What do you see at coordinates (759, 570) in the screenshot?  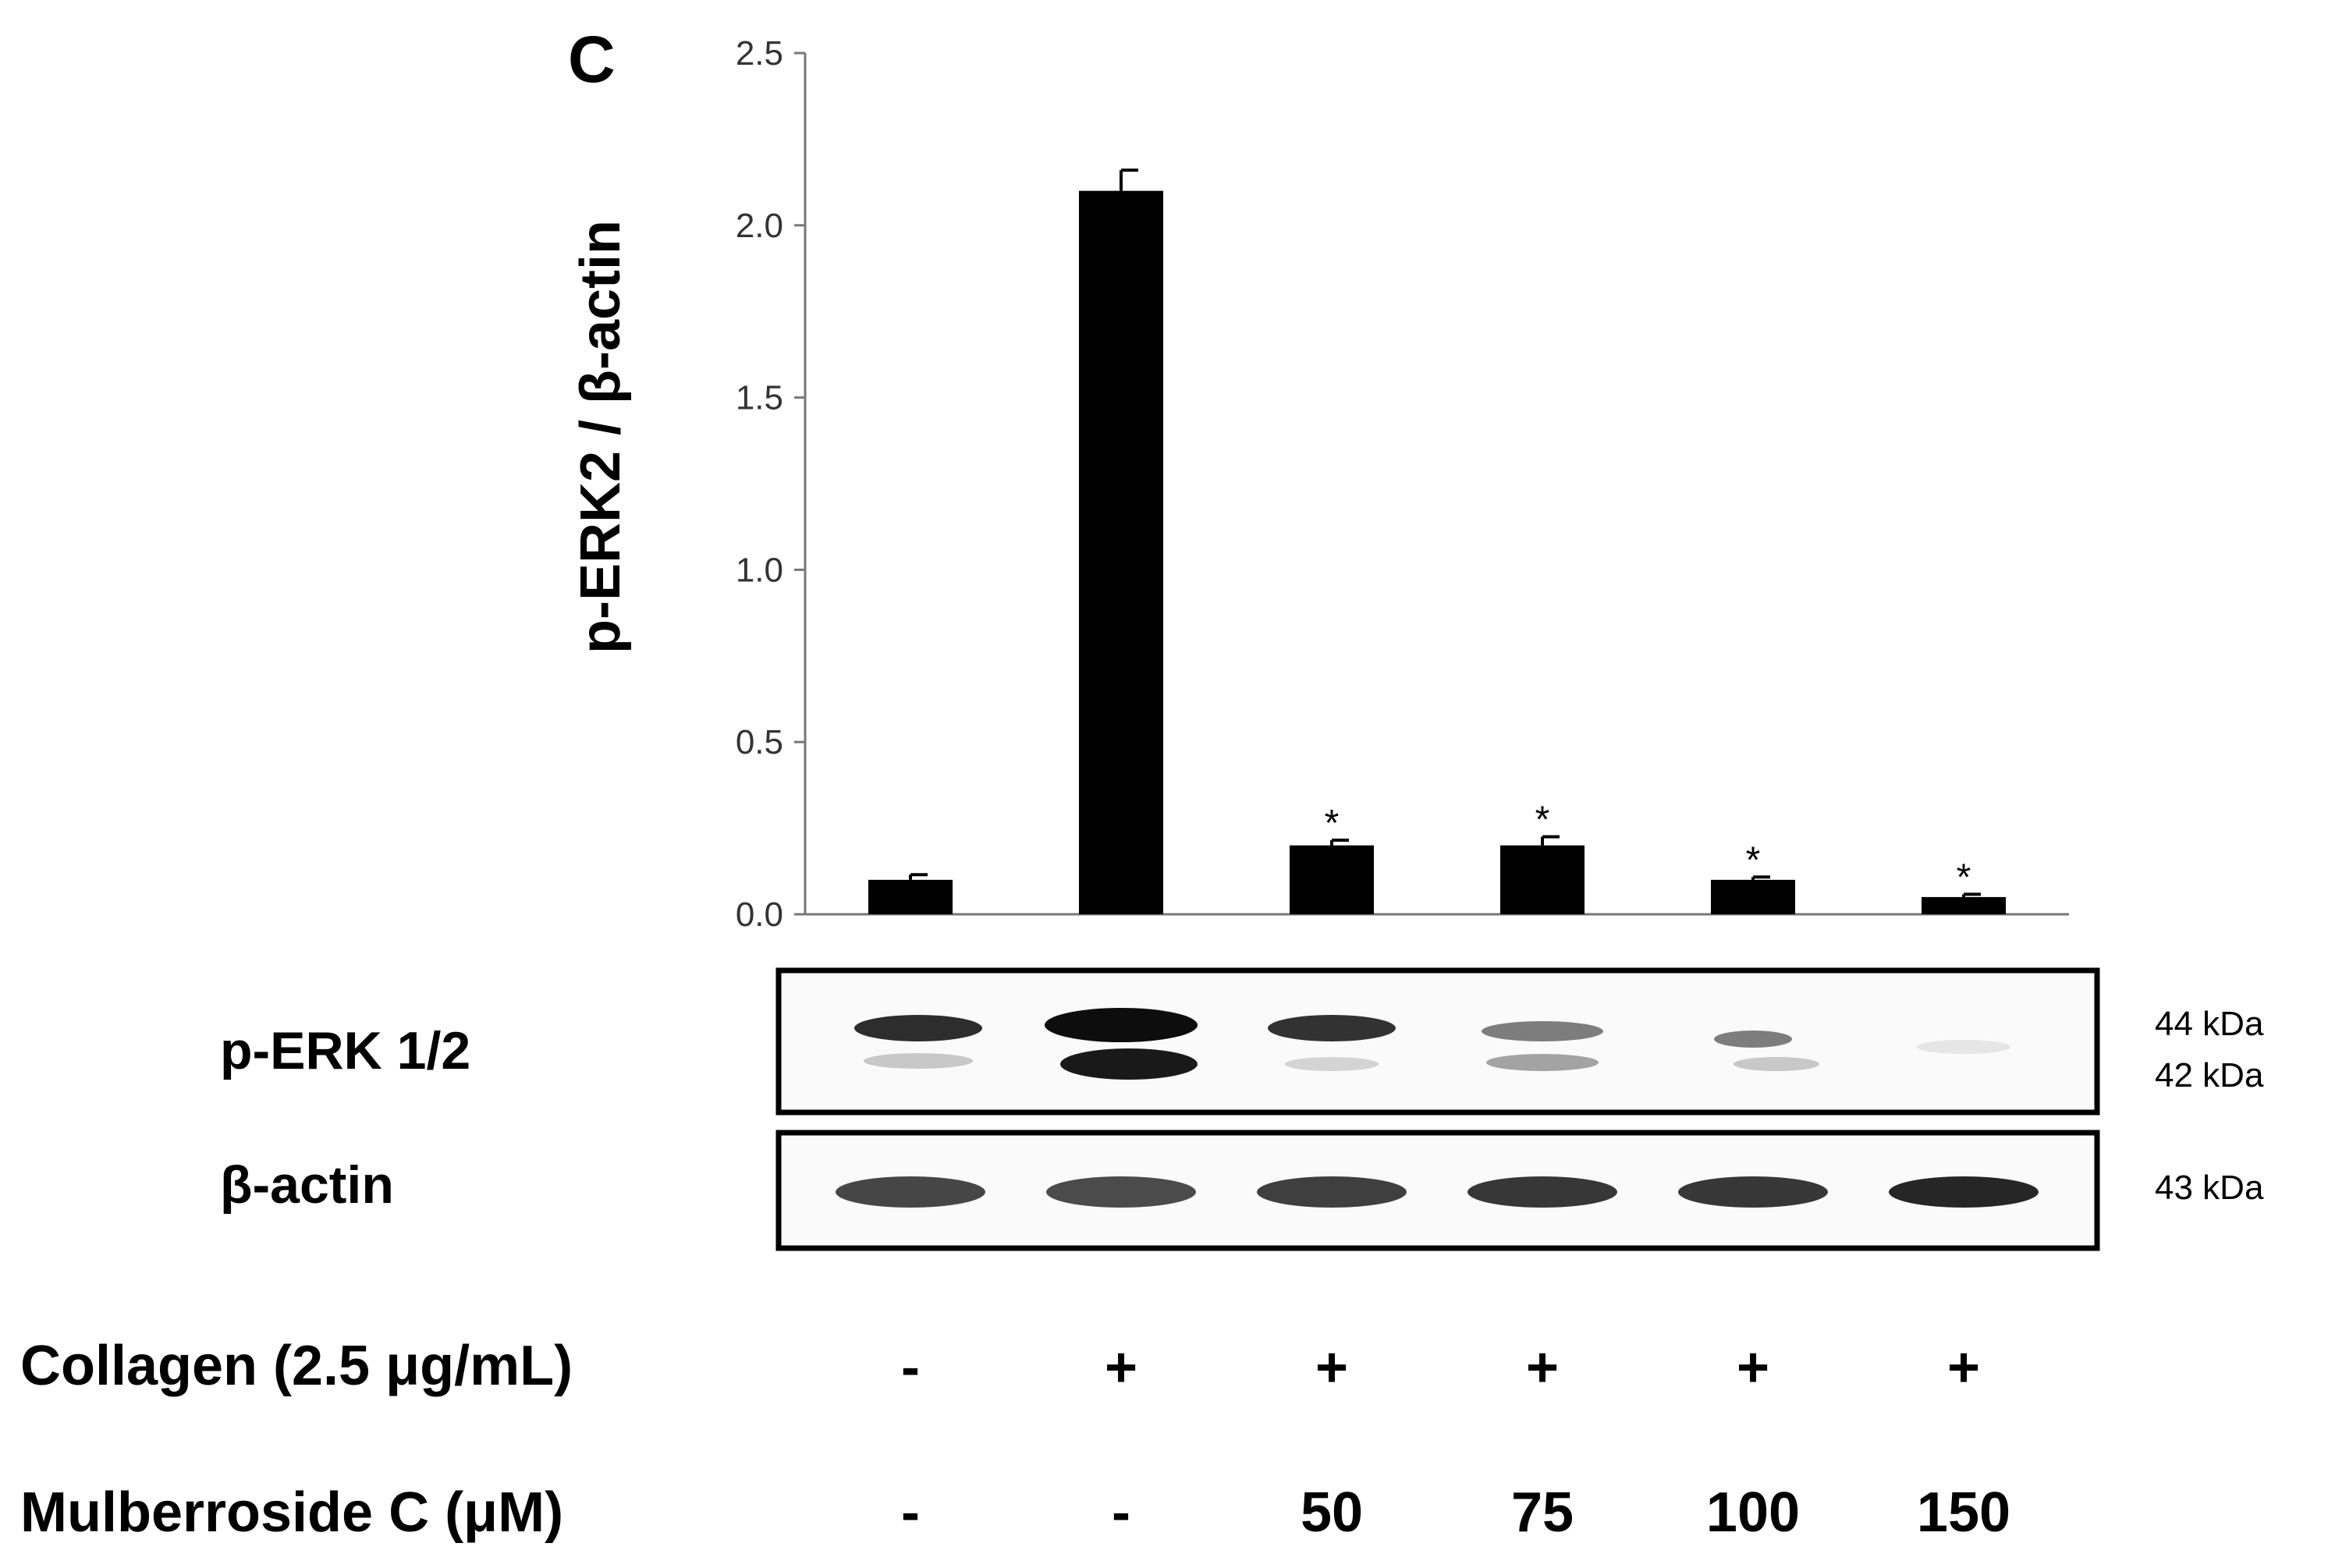 I see `y-tick-label: 1.0` at bounding box center [759, 570].